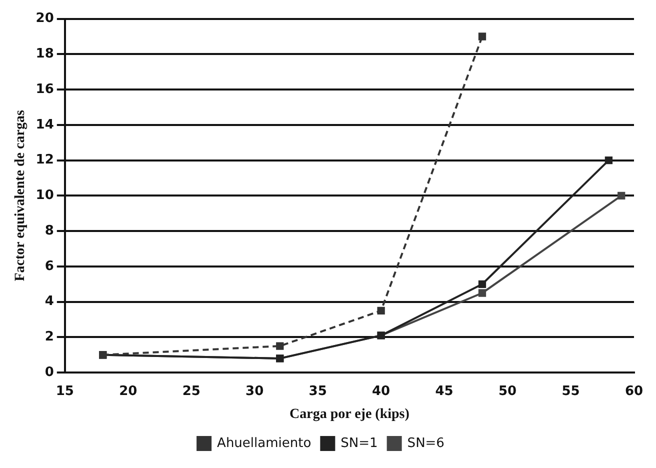 This screenshot has height=468, width=656. What do you see at coordinates (317, 391) in the screenshot?
I see `x-tick-label: 35` at bounding box center [317, 391].